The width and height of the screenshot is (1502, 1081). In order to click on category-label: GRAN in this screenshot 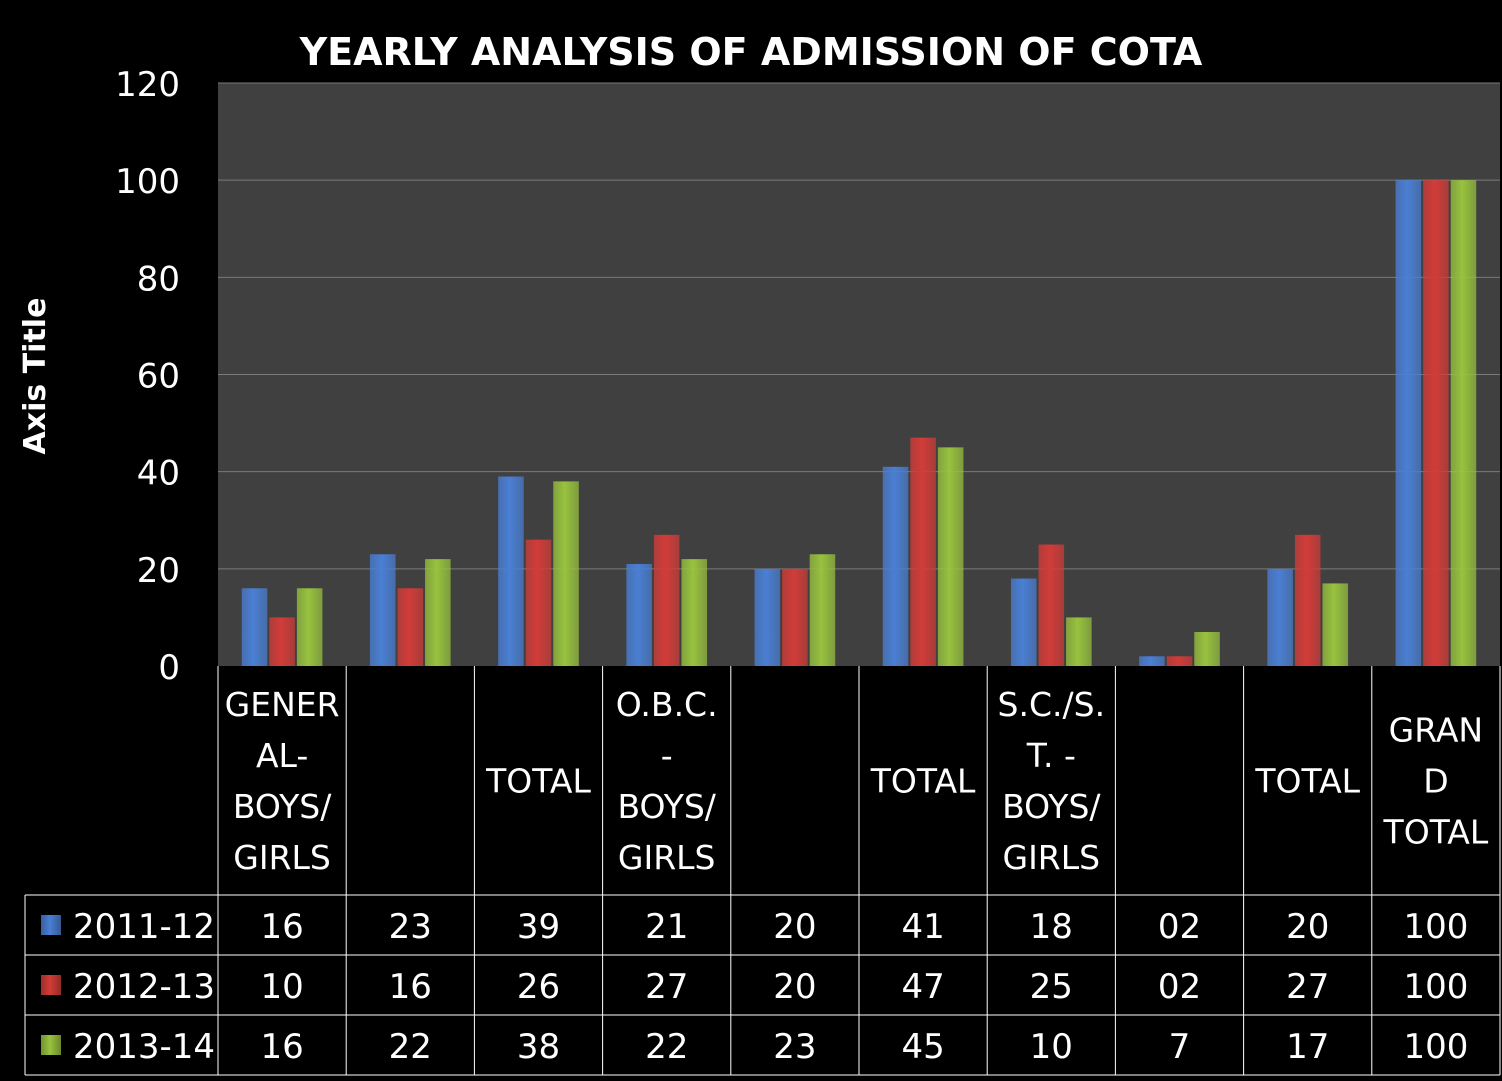, I will do `click(1436, 730)`.